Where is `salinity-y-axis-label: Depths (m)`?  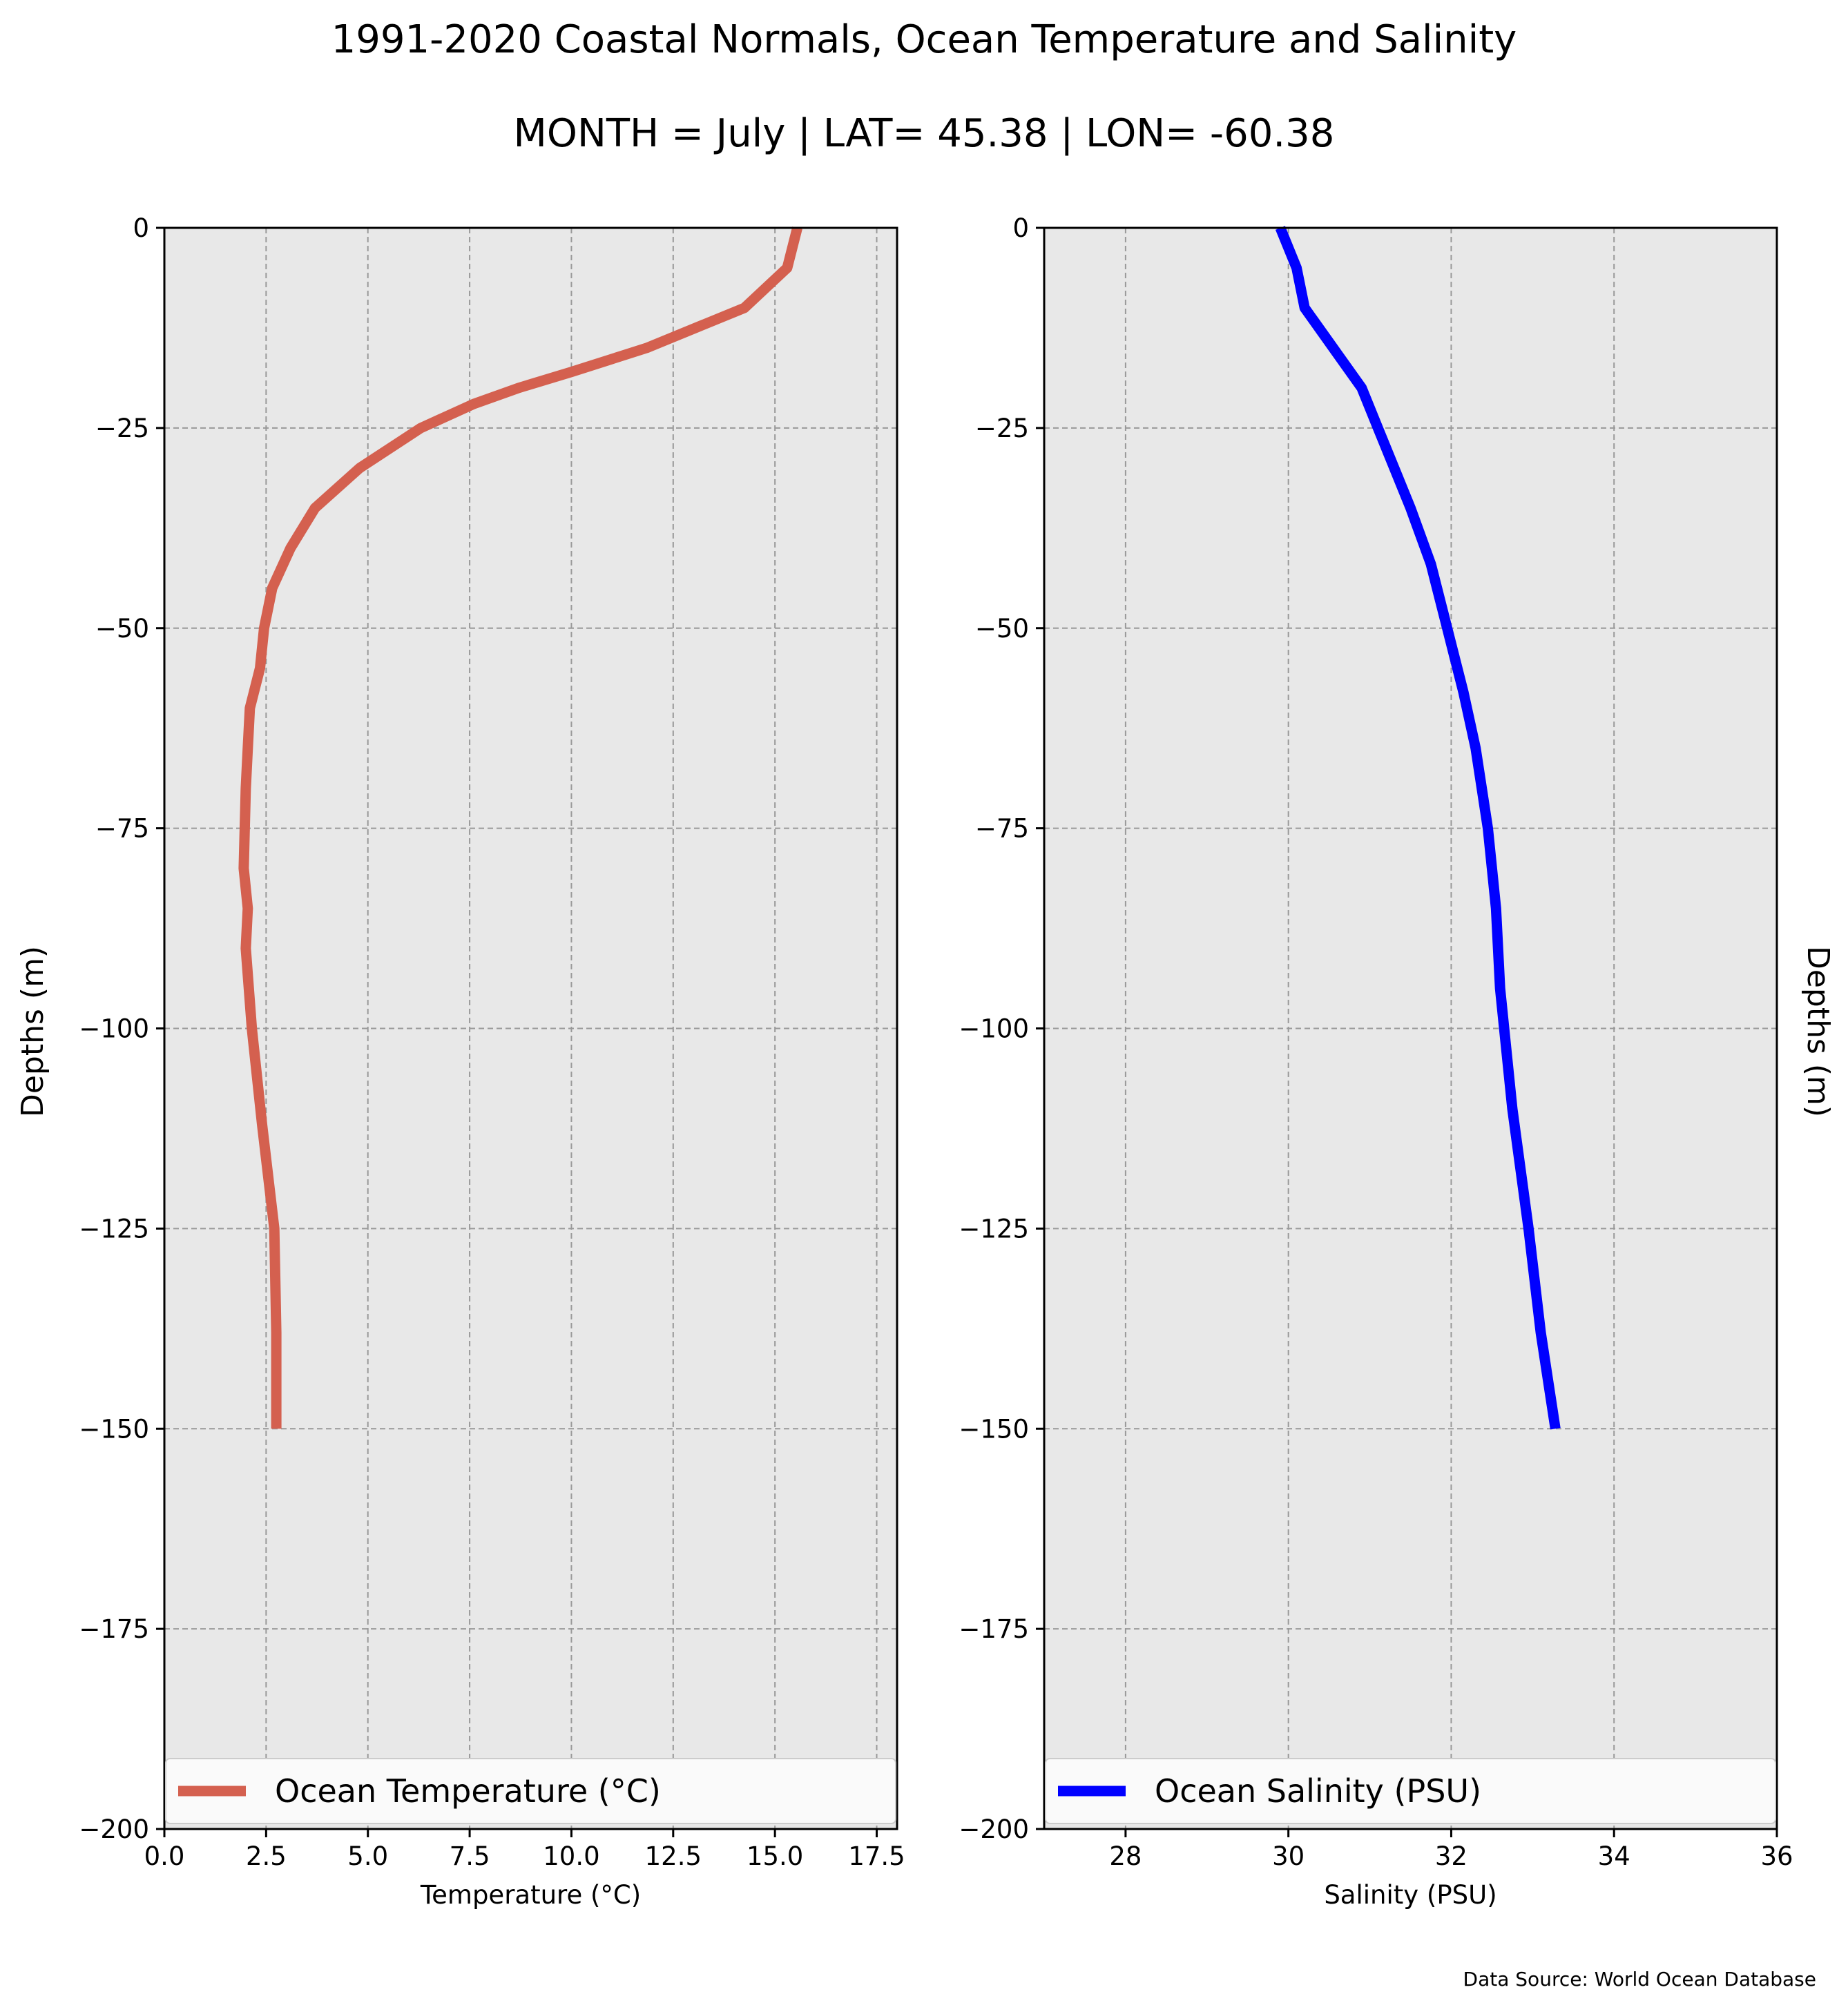 salinity-y-axis-label: Depths (m) is located at coordinates (1818, 1031).